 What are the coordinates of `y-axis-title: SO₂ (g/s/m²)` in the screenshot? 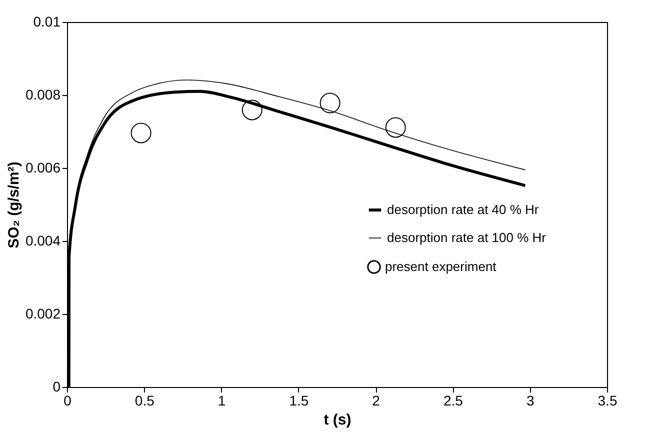 It's located at (13, 205).